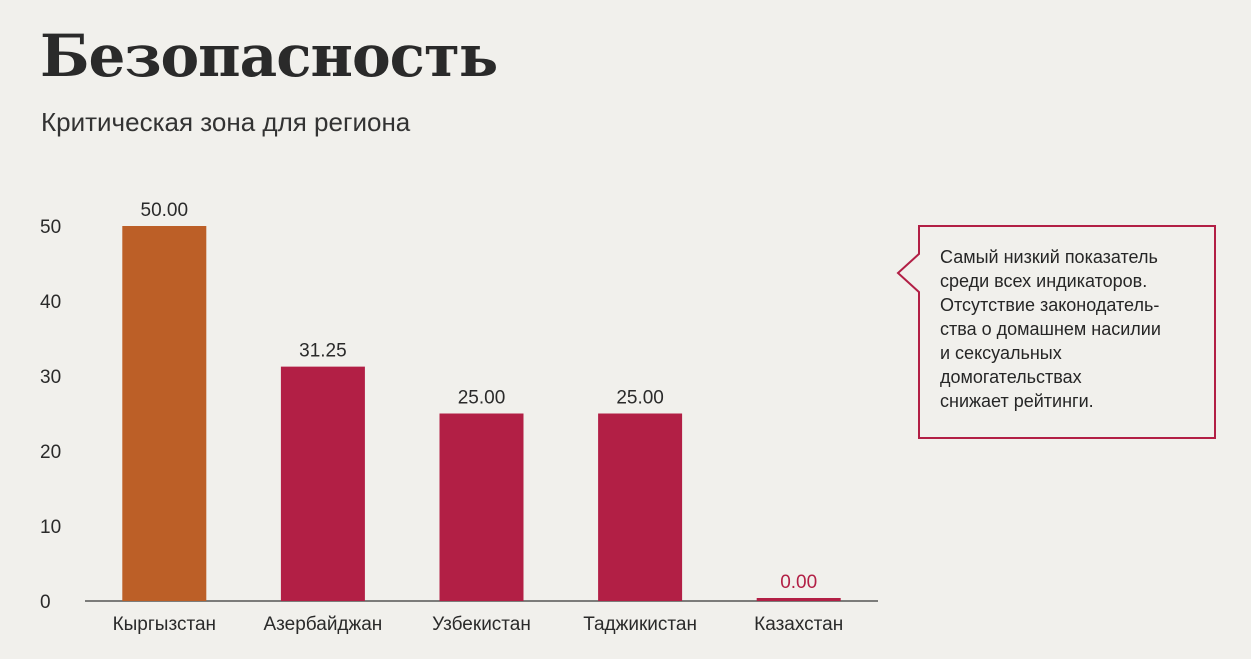 The image size is (1251, 659). Describe the element at coordinates (640, 624) in the screenshot. I see `x-category-label: Таджикистан` at that location.